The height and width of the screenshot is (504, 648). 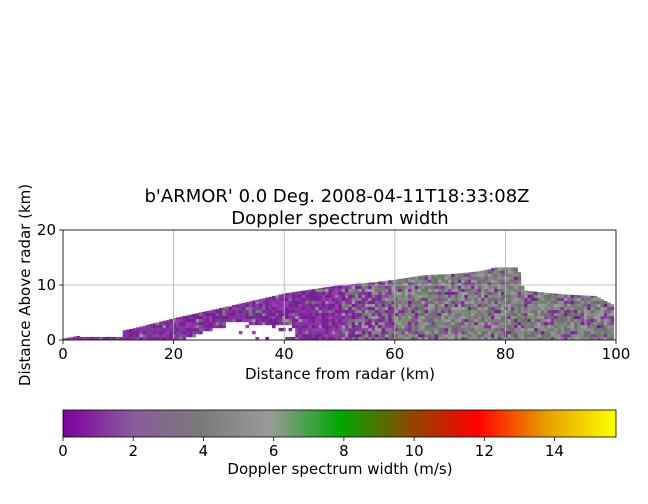 What do you see at coordinates (46, 230) in the screenshot?
I see `y-tick-label: 20` at bounding box center [46, 230].